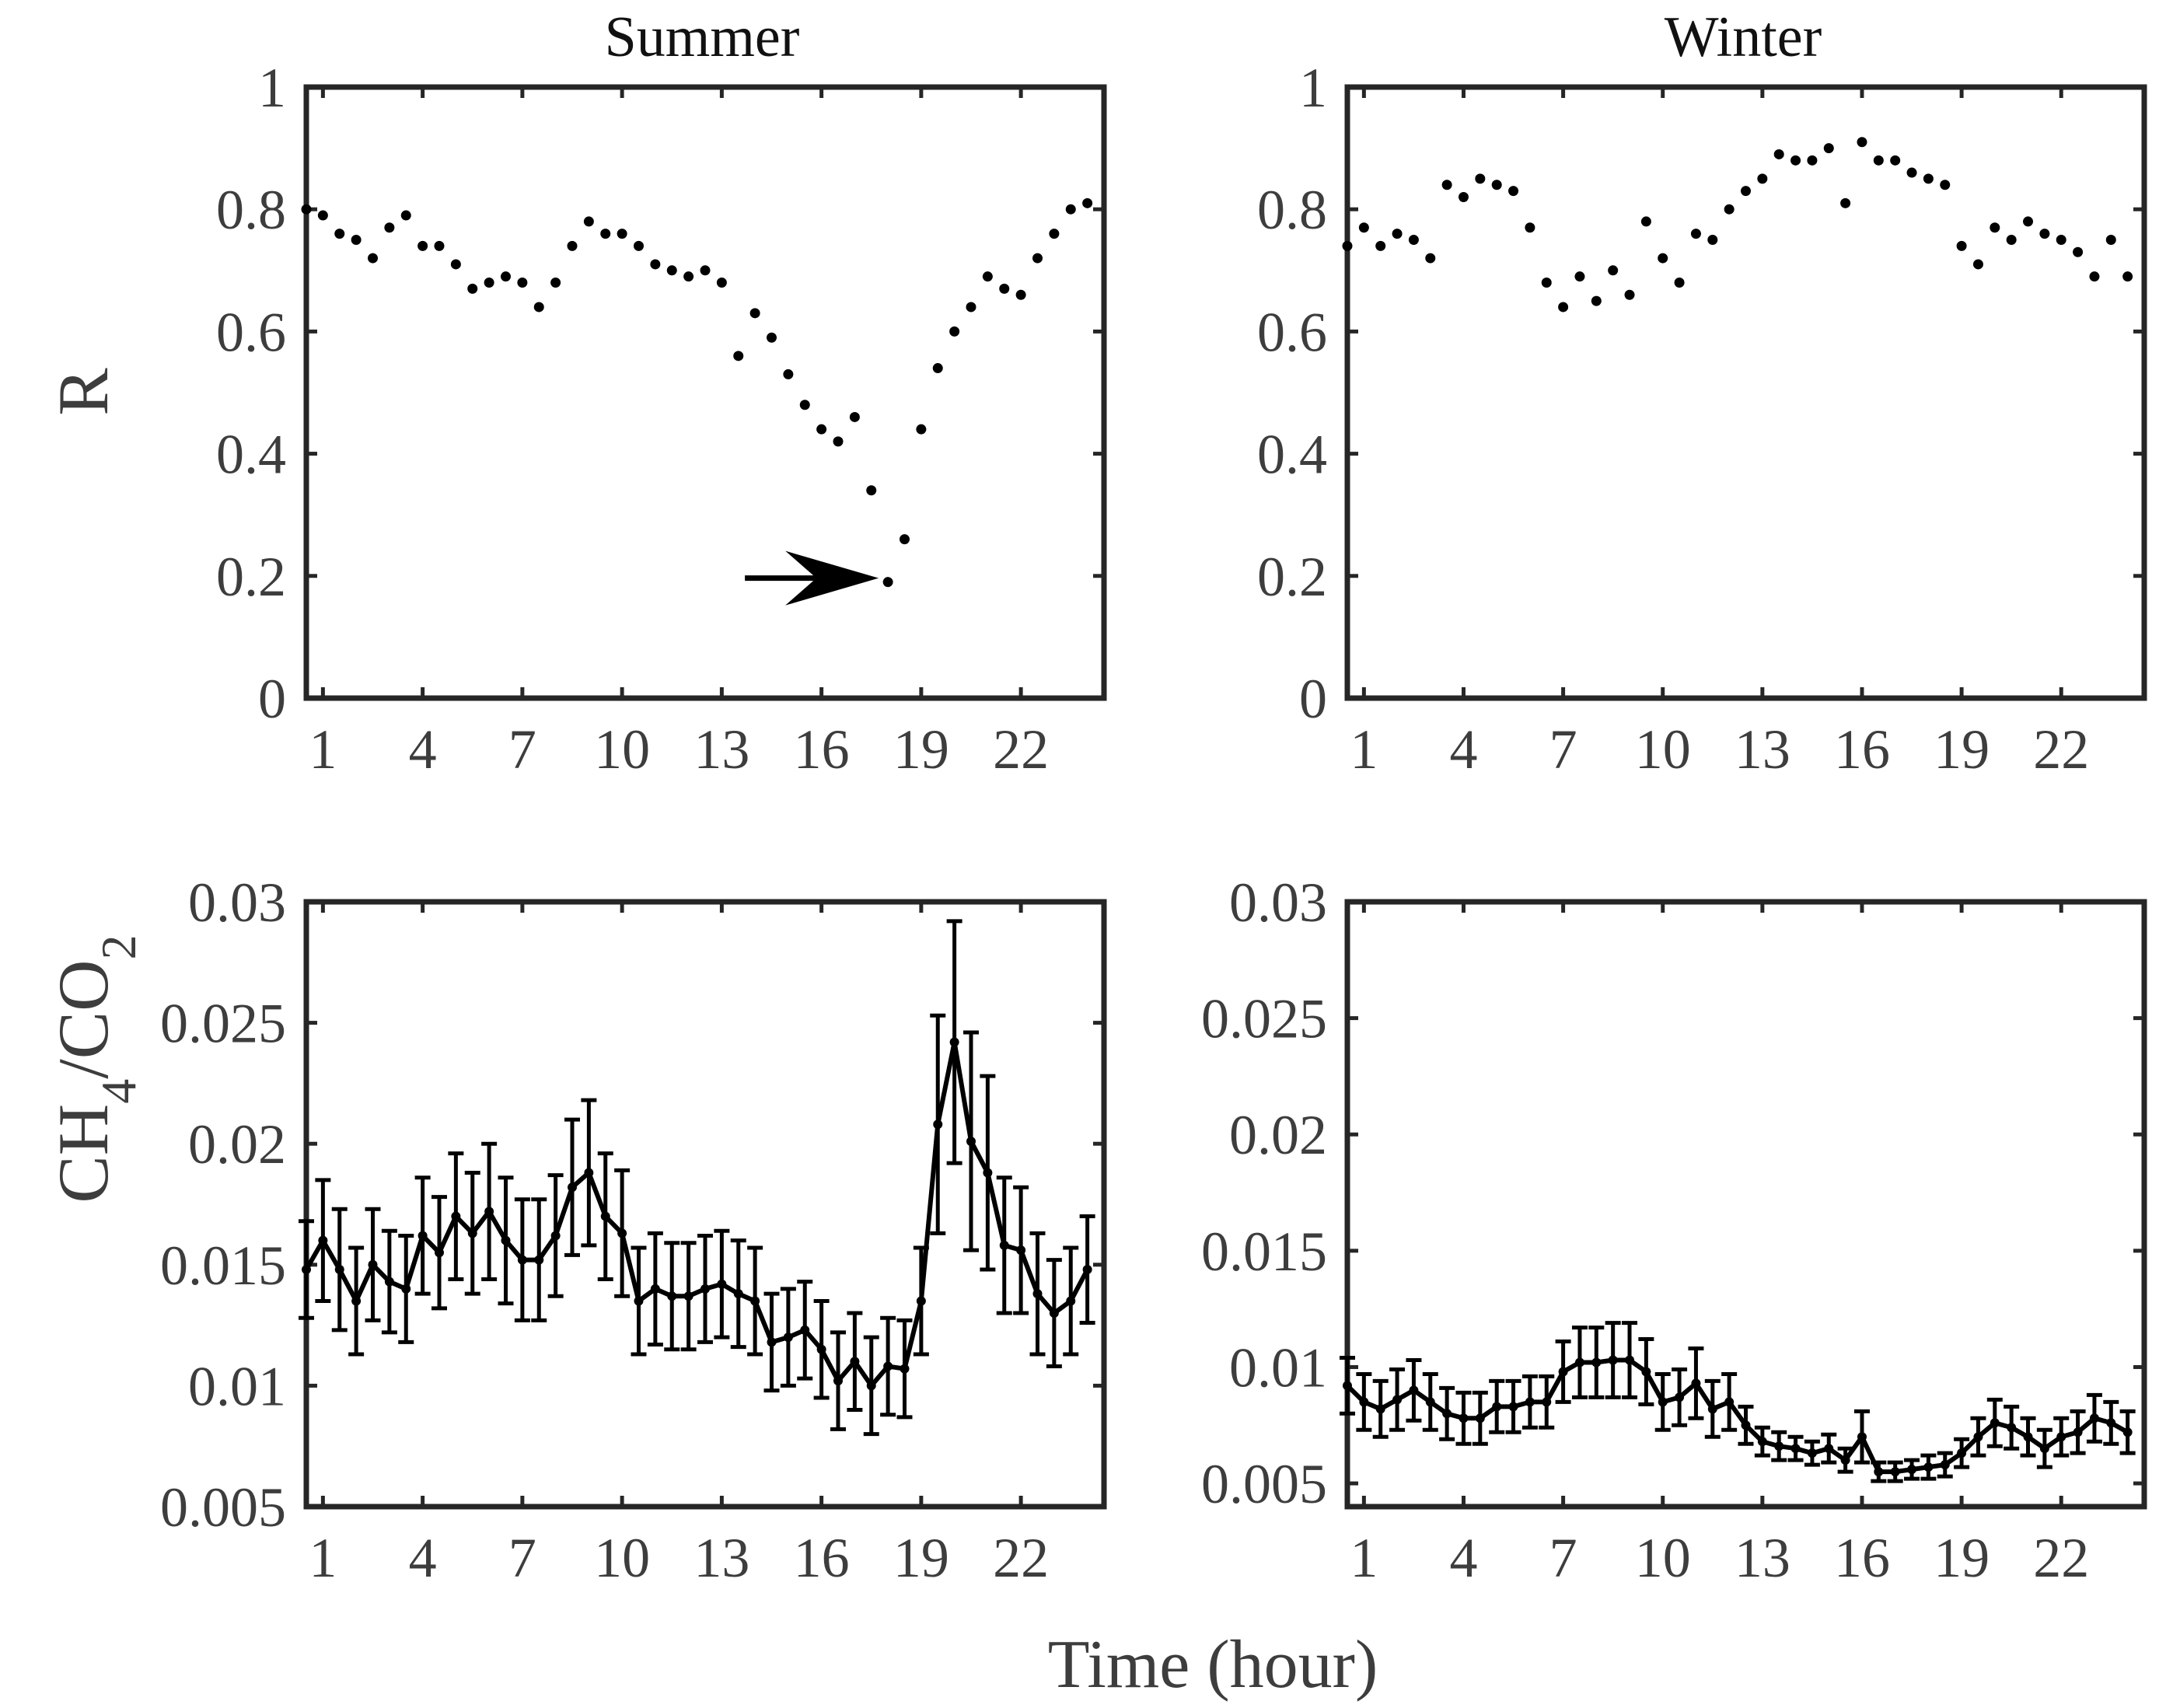 This screenshot has height=1708, width=2166. I want to click on y-tick-label: 0.2, so click(251, 577).